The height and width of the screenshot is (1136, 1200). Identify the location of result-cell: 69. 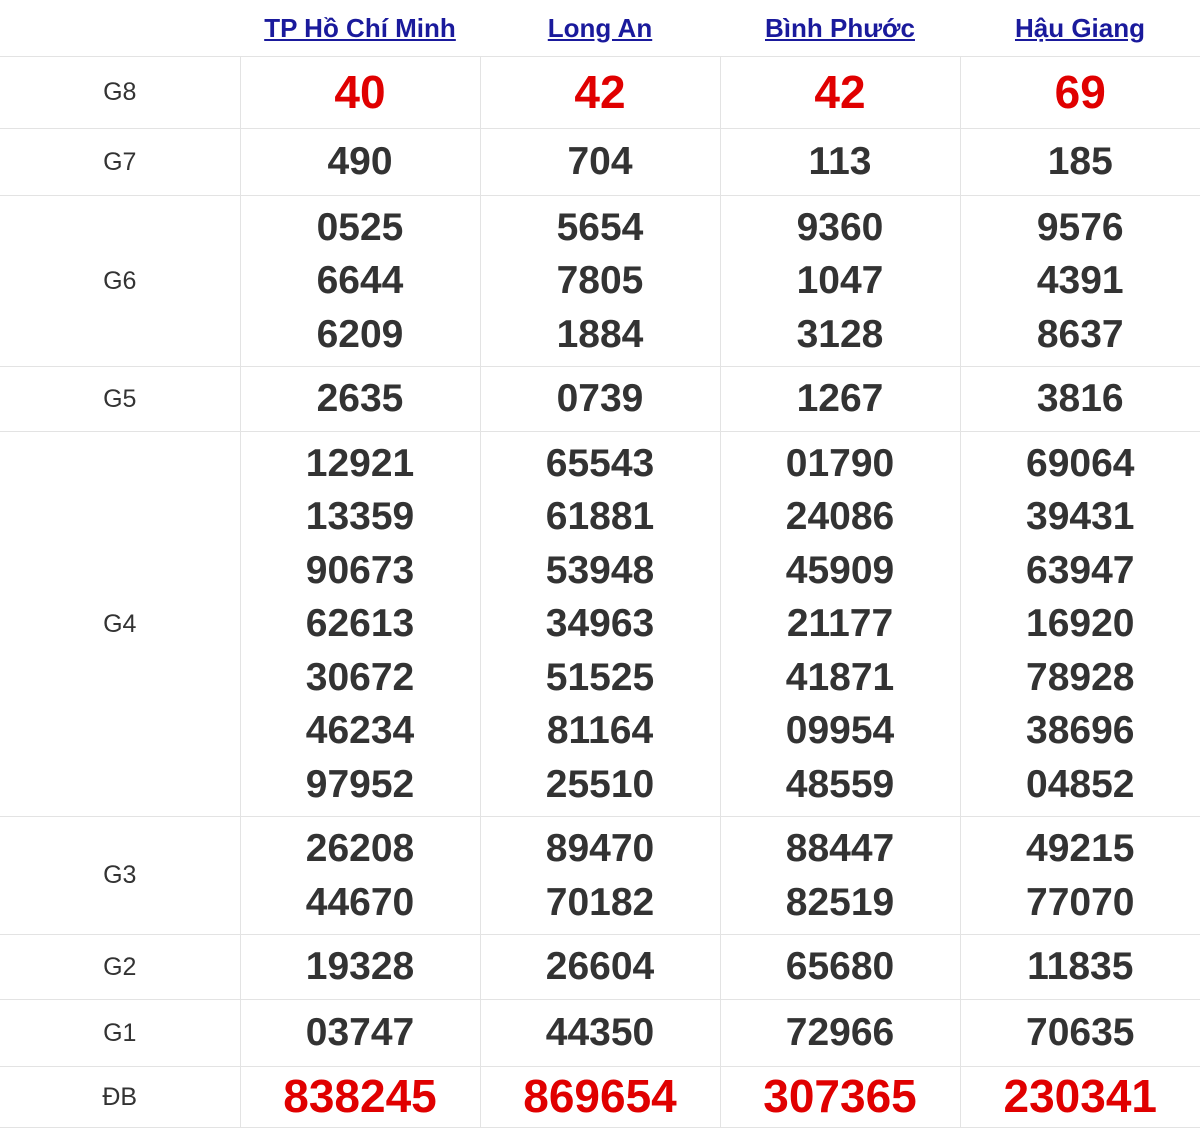
(1079, 92).